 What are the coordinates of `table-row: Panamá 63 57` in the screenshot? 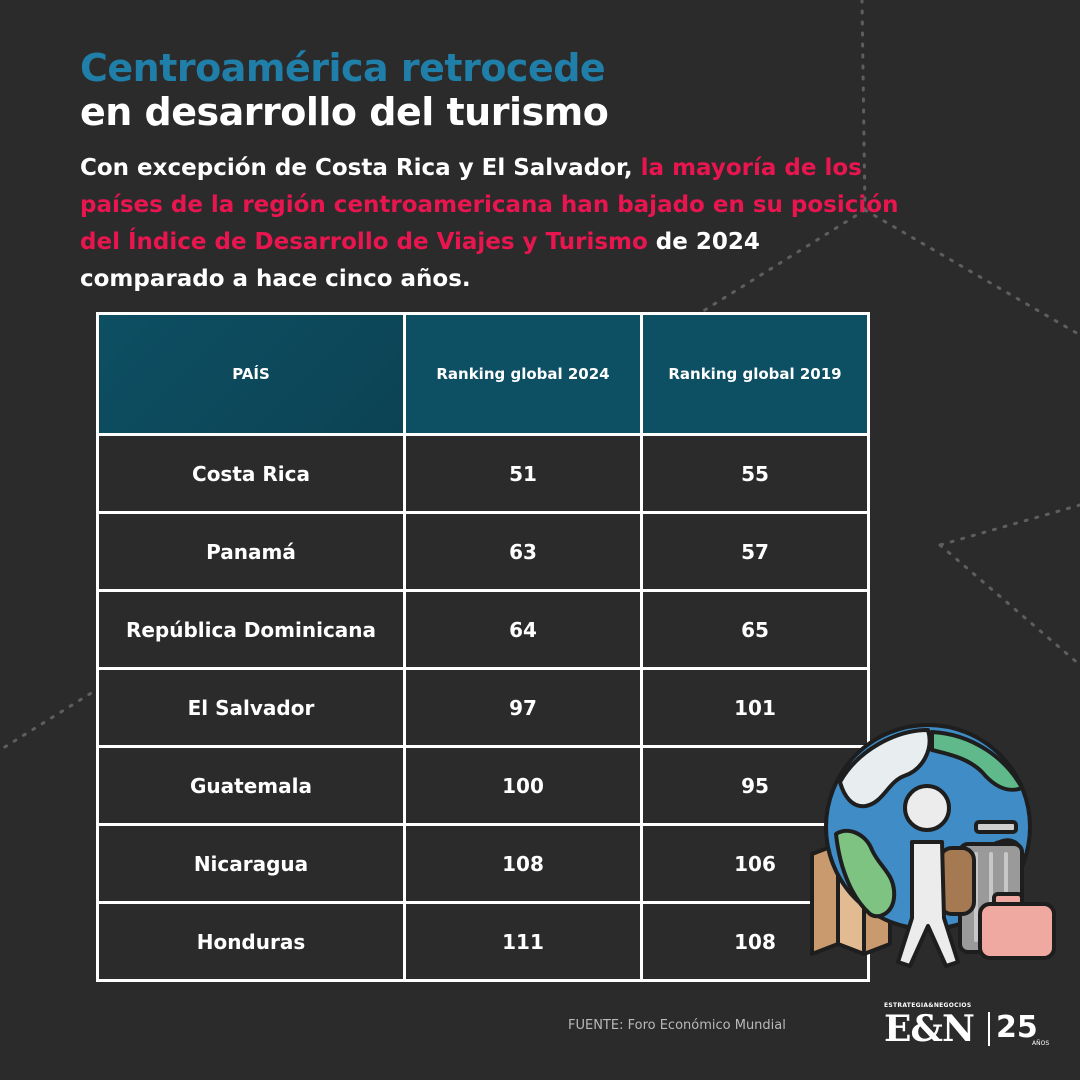 It's located at (483, 551).